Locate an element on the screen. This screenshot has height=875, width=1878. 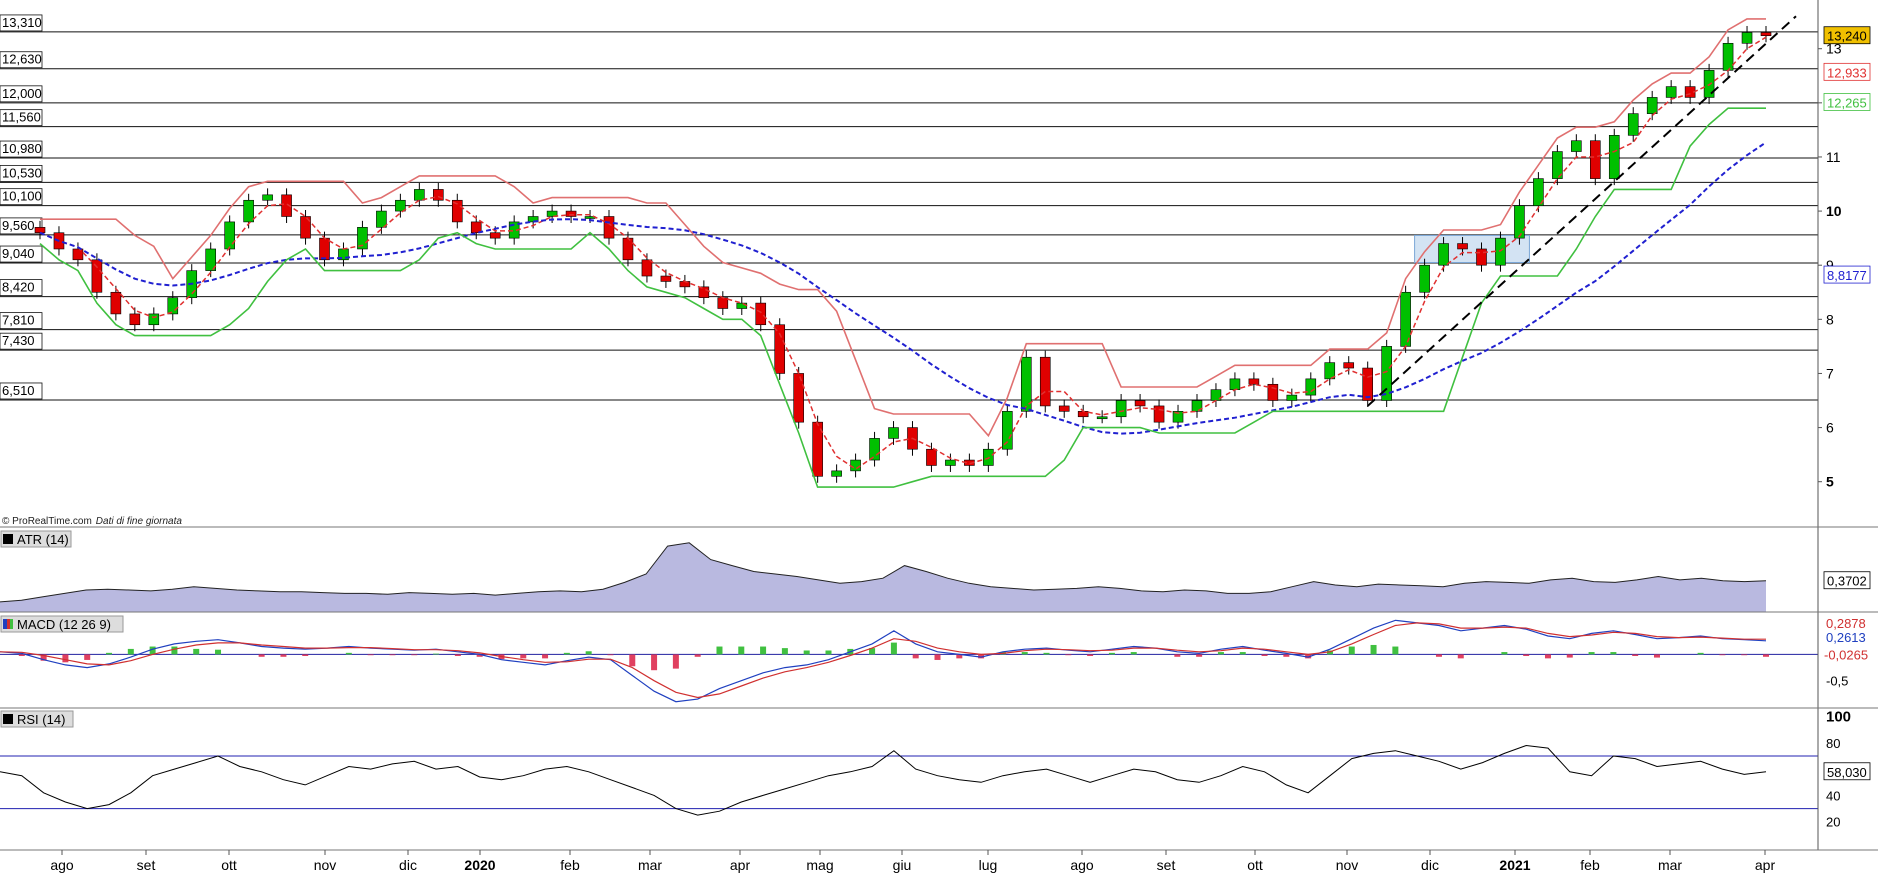
level-label: 10,980 is located at coordinates (22, 148).